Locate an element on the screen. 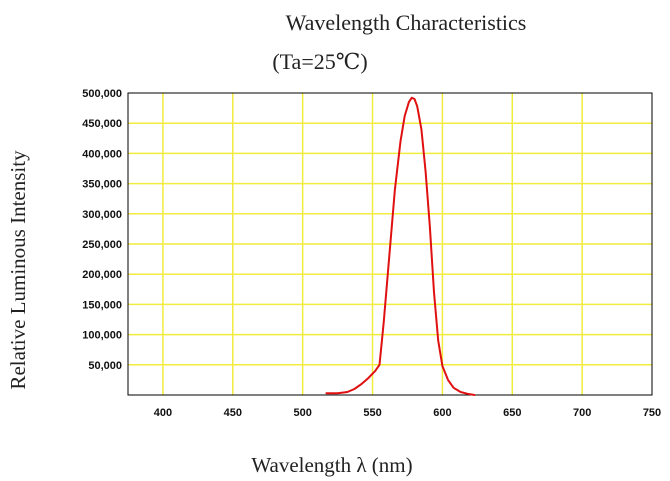 The width and height of the screenshot is (670, 481). x-tick-label: 600 is located at coordinates (442, 413).